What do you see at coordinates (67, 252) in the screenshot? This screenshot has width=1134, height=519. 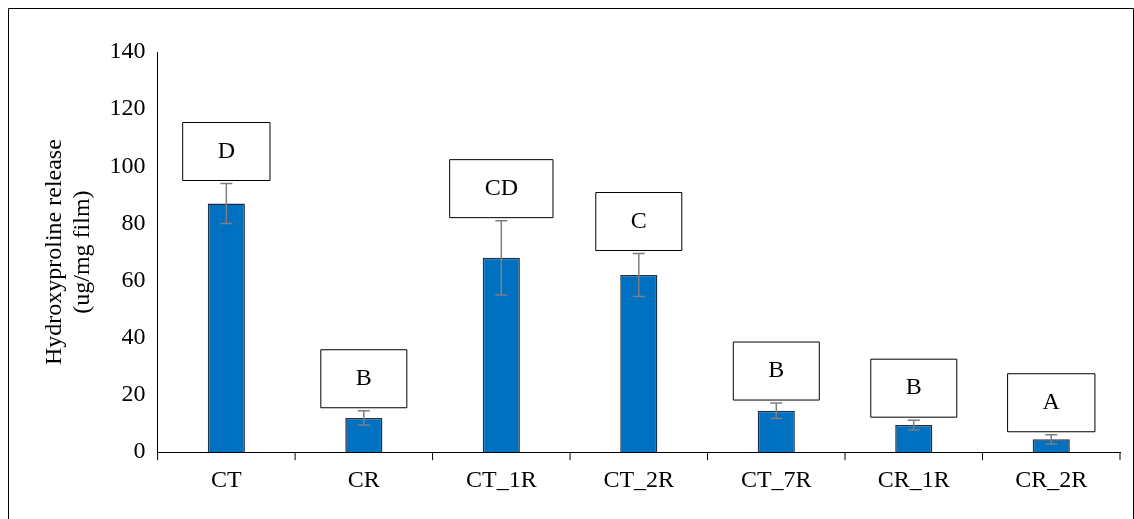 I see `y-axis-title: Hydroxyproline release (ug/mg film)` at bounding box center [67, 252].